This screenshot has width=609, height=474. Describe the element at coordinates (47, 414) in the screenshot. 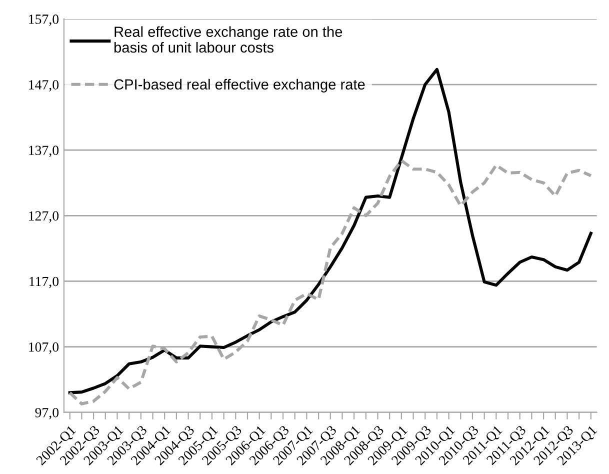

I see `y-tick-label: 97,0` at that location.